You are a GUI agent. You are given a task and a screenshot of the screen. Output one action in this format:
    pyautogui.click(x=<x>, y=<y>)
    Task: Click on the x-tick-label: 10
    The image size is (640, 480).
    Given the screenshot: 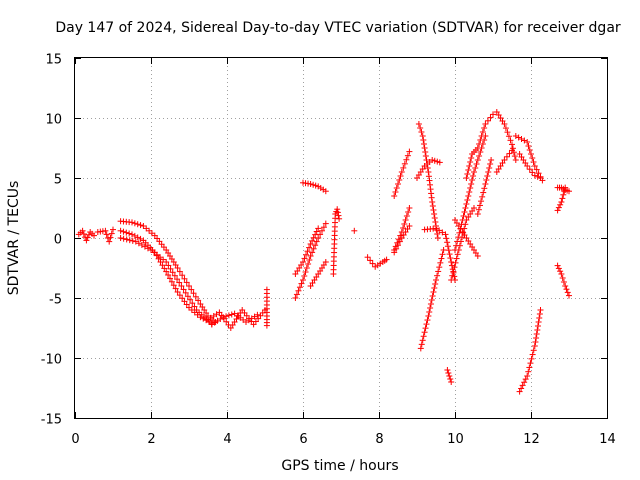 What is the action you would take?
    pyautogui.click(x=455, y=439)
    